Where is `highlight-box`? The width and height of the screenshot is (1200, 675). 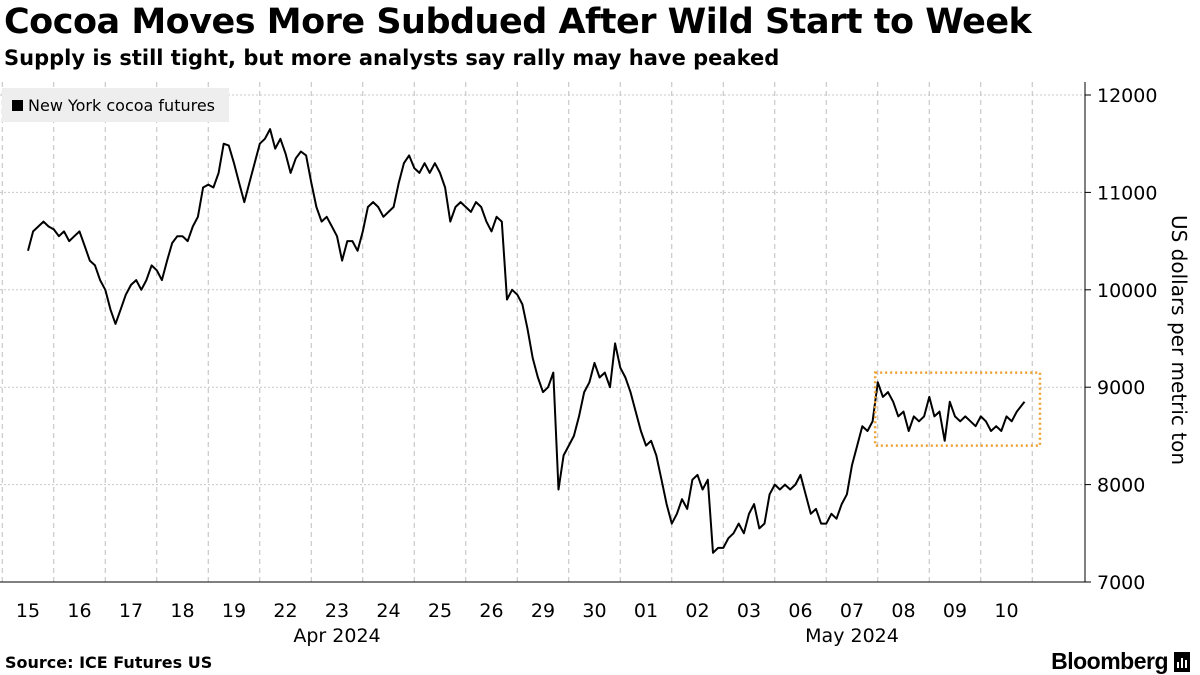 highlight-box is located at coordinates (957, 409).